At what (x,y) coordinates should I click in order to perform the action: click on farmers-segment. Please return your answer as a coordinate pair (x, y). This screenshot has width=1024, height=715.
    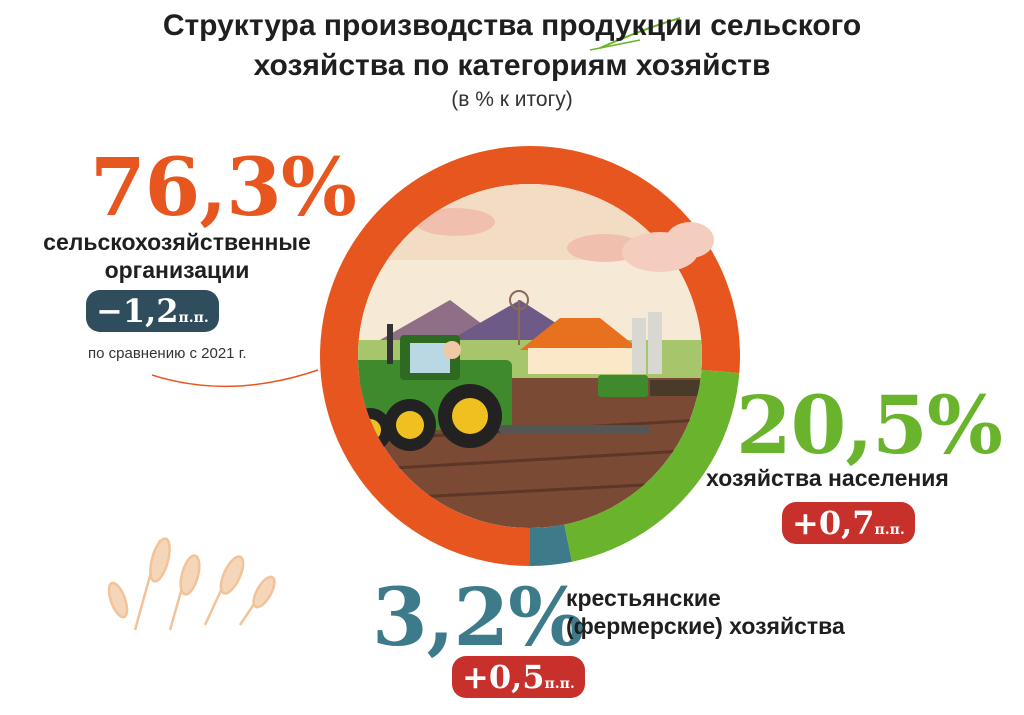
    Looking at the image, I should click on (551, 545).